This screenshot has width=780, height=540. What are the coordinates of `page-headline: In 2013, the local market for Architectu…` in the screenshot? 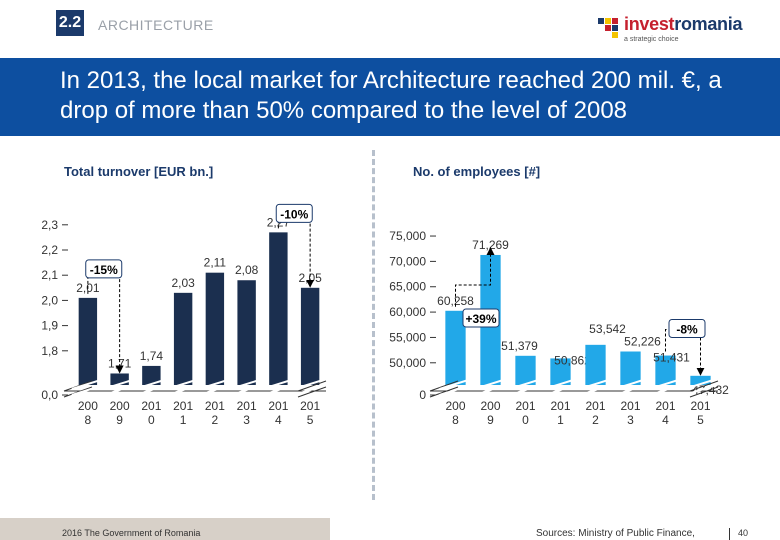 It's located at (391, 95).